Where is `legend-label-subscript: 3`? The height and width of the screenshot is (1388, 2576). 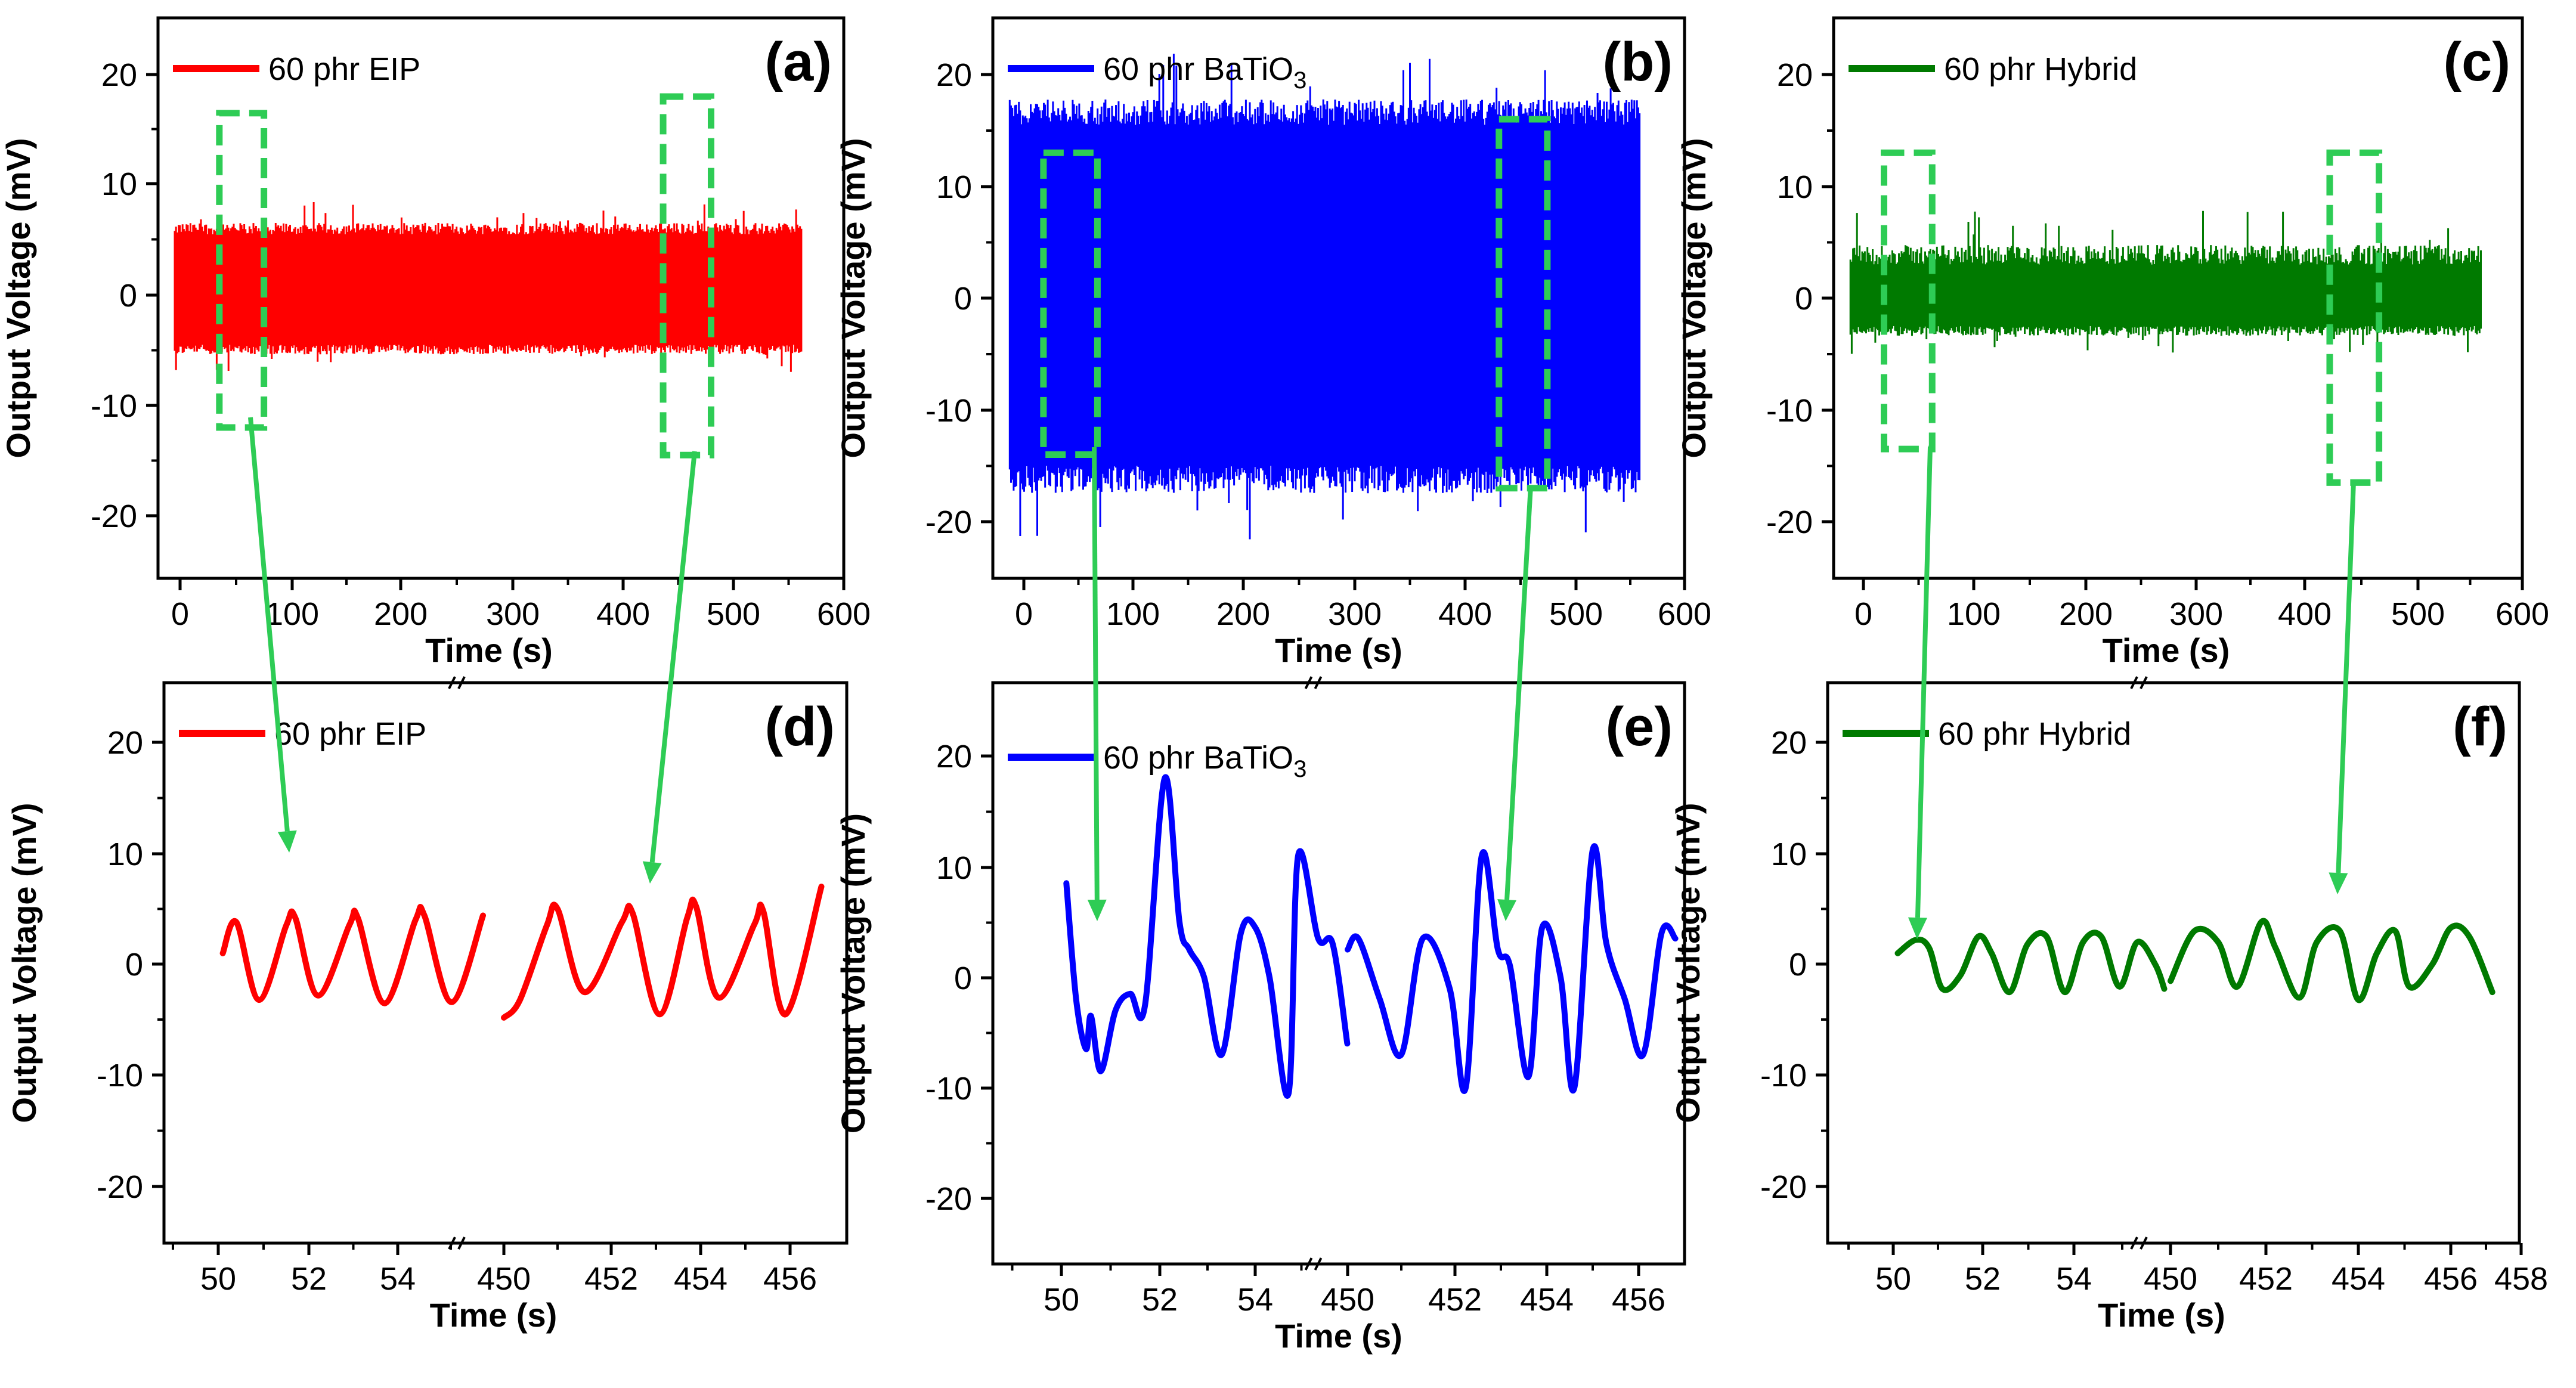
legend-label-subscript: 3 is located at coordinates (1299, 80).